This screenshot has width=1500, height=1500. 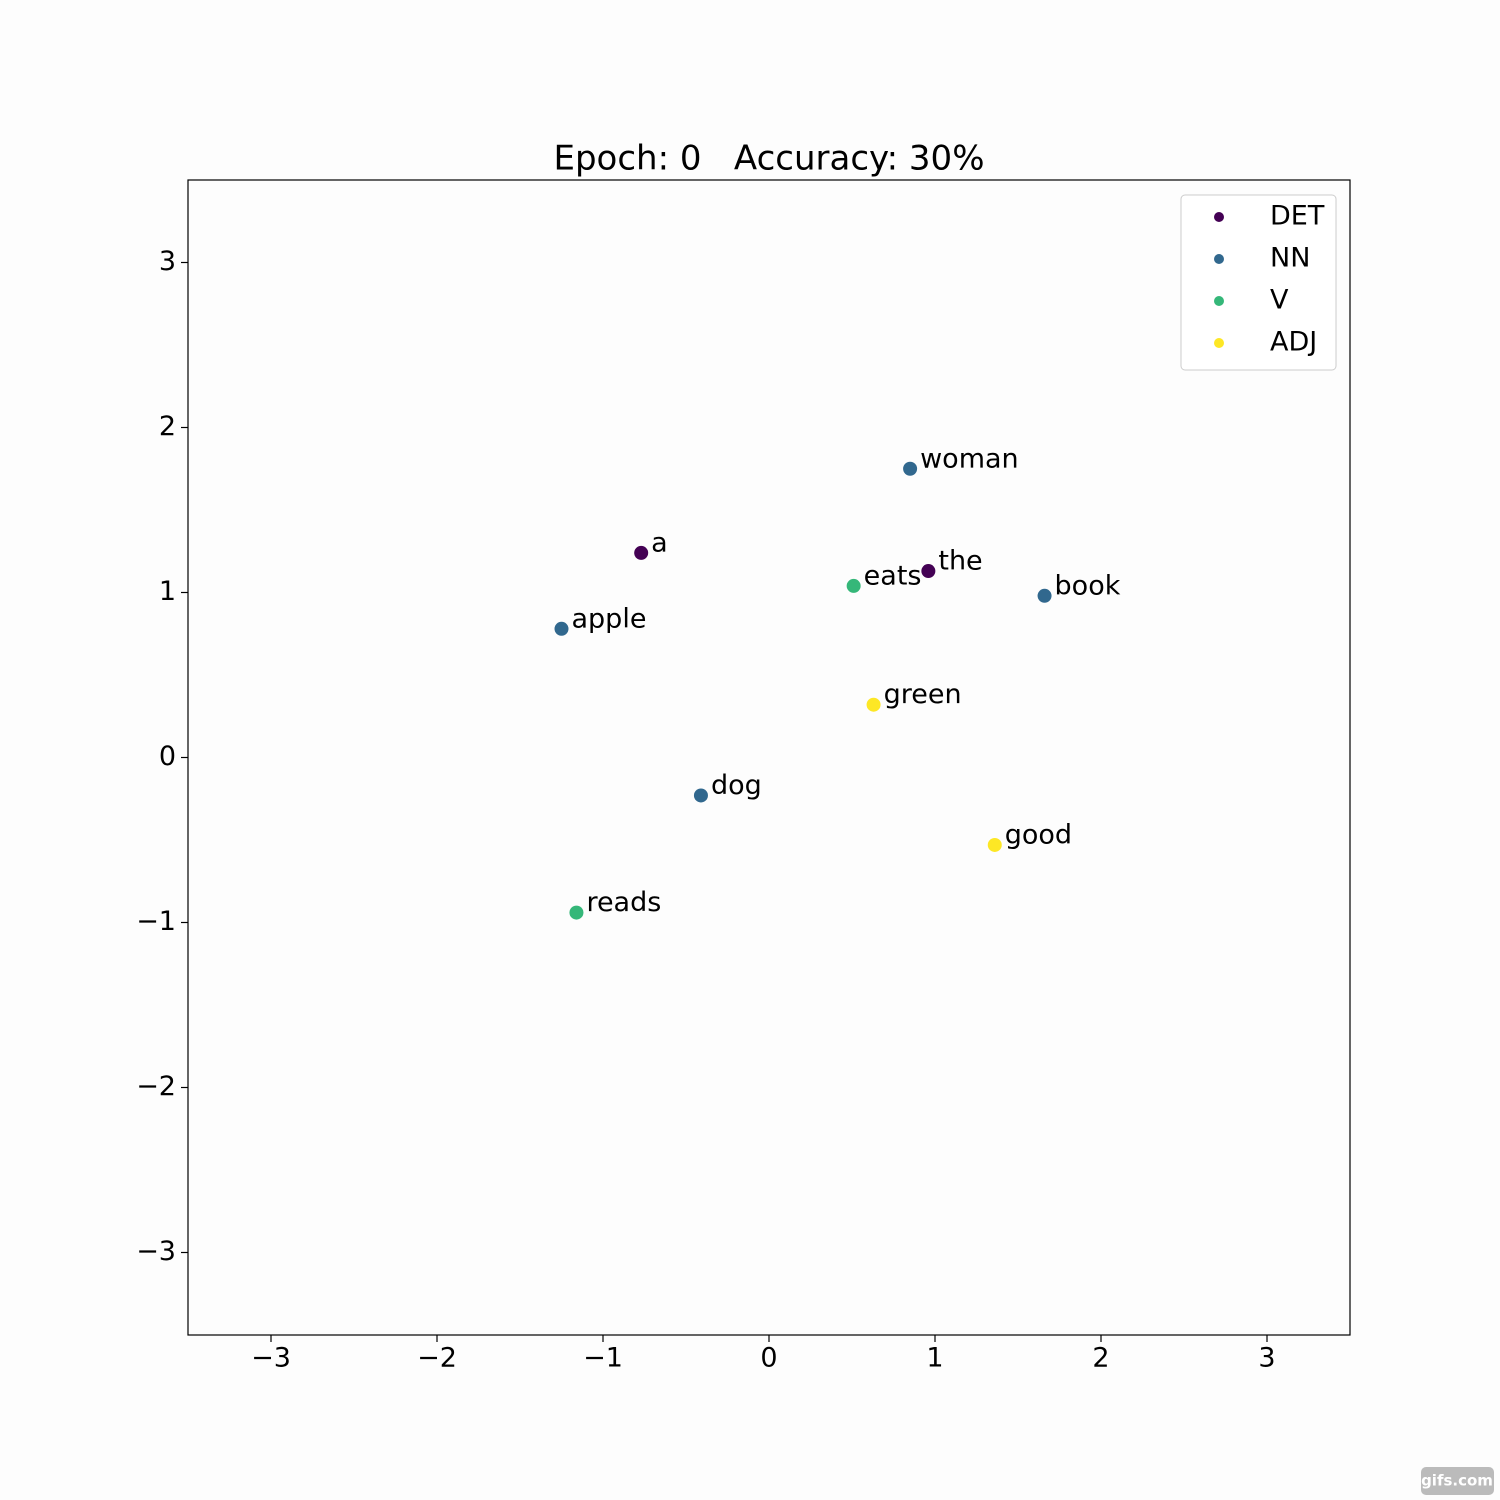 What do you see at coordinates (156, 1086) in the screenshot?
I see `y-tick-label: −2` at bounding box center [156, 1086].